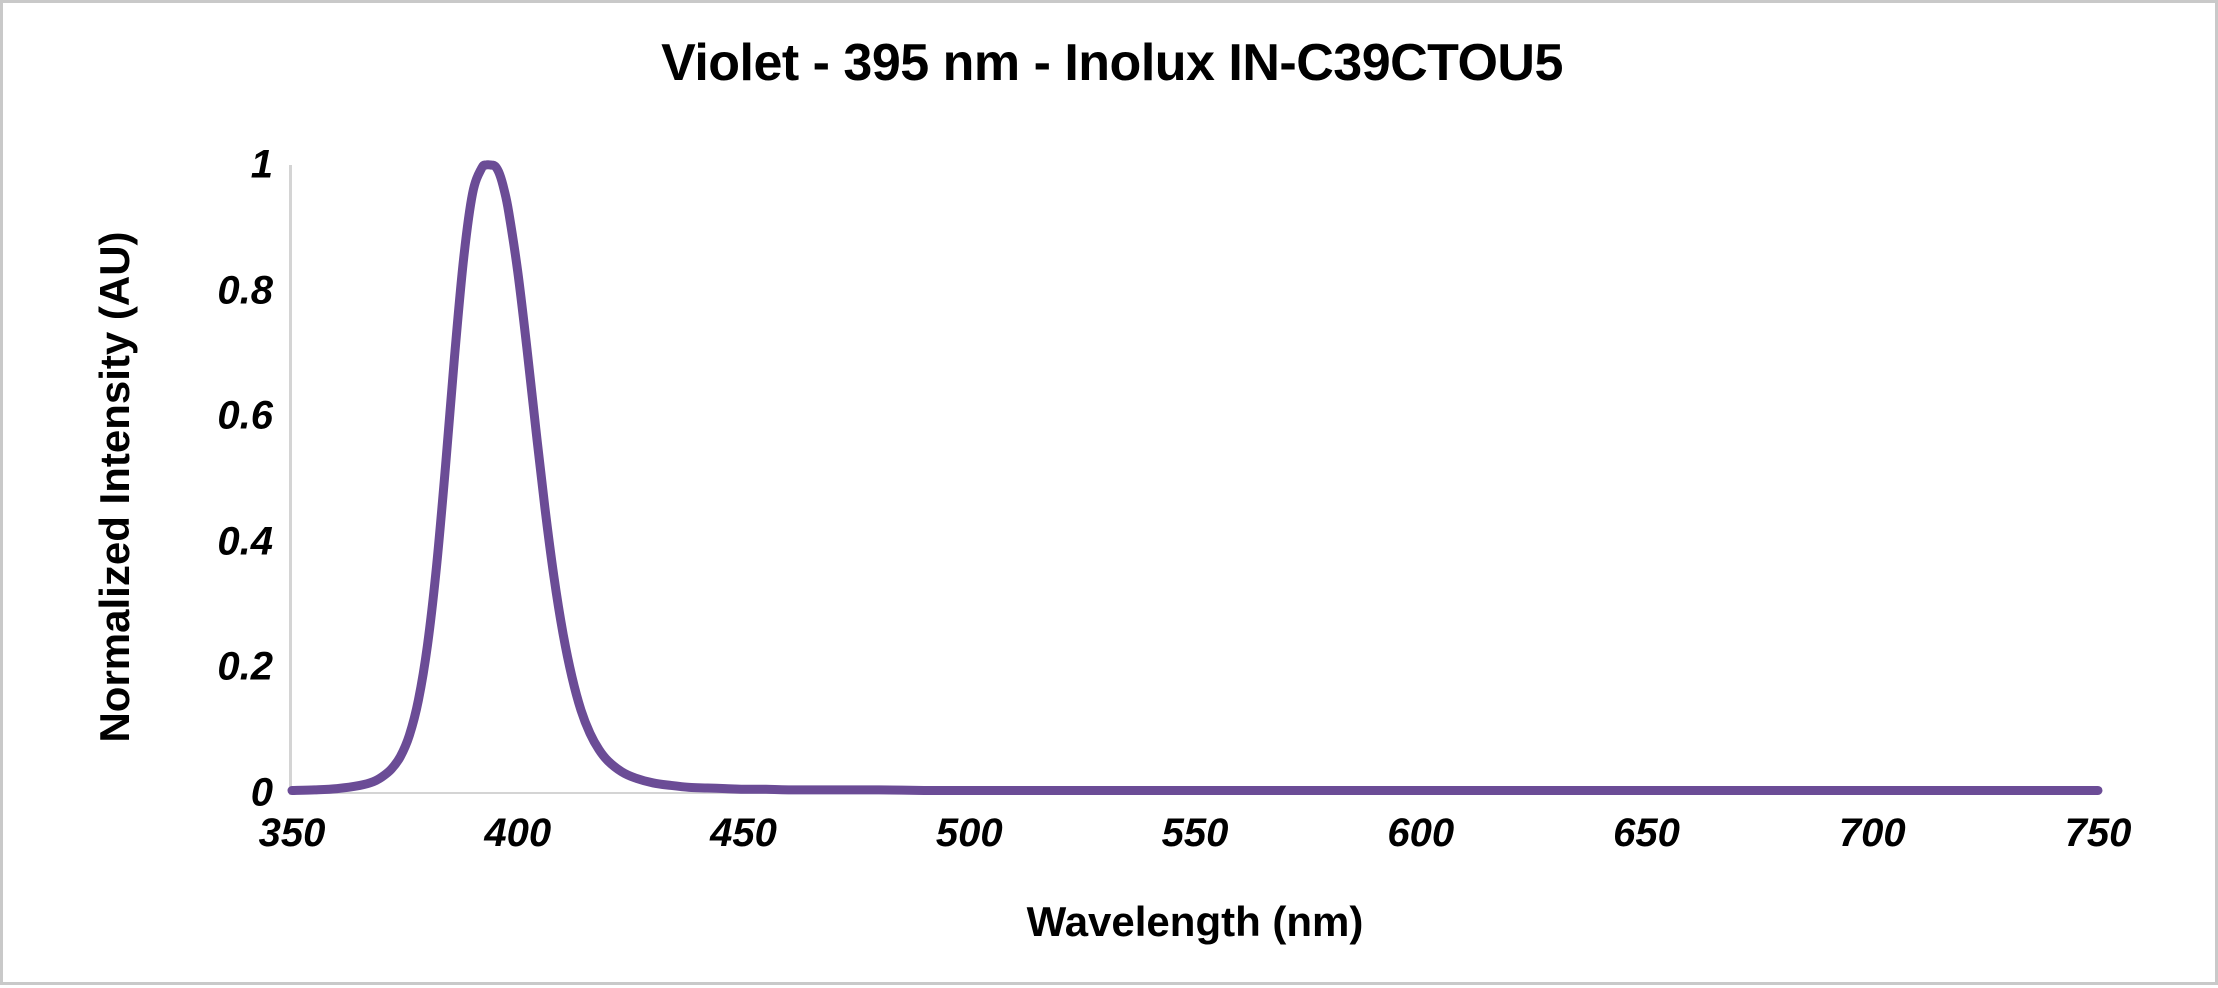 This screenshot has height=988, width=2218. I want to click on y-tick-label: 0.2, so click(245, 666).